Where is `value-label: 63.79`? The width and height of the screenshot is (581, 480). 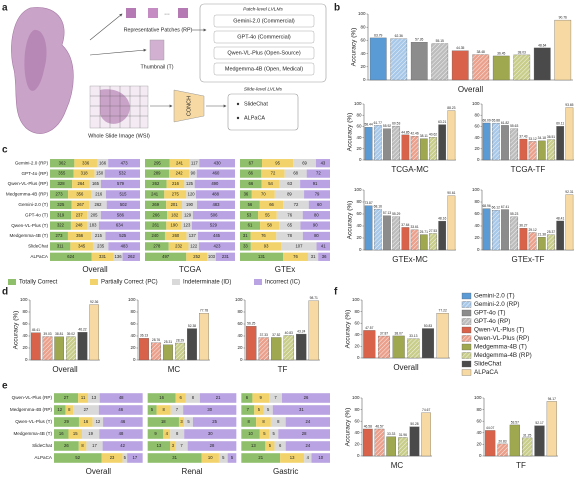
value-label: 63.79 is located at coordinates (378, 35).